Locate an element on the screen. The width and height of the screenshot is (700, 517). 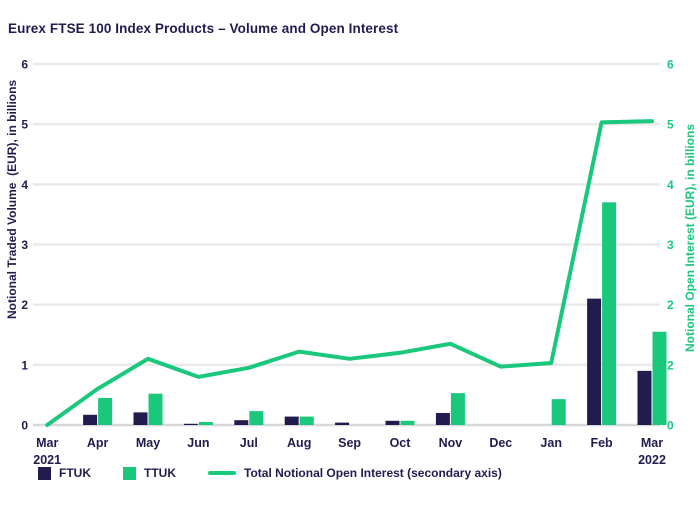
legend-label-ttuk: TTUK is located at coordinates (160, 473).